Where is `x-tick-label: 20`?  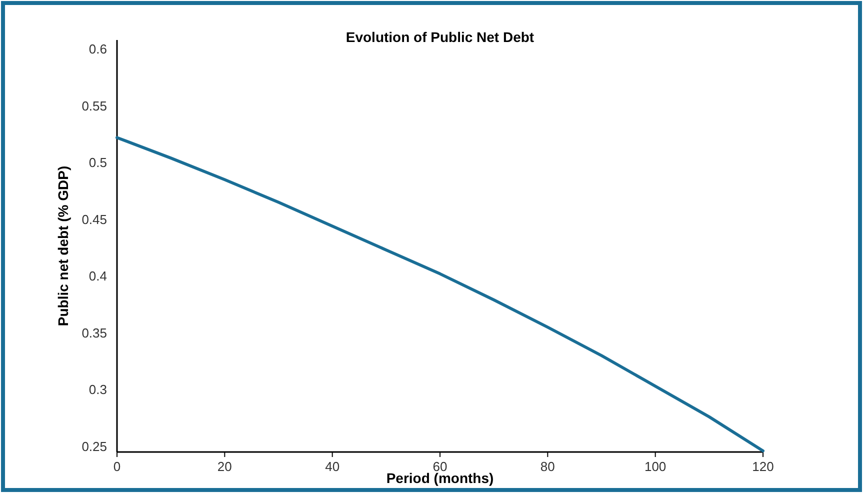
x-tick-label: 20 is located at coordinates (224, 466).